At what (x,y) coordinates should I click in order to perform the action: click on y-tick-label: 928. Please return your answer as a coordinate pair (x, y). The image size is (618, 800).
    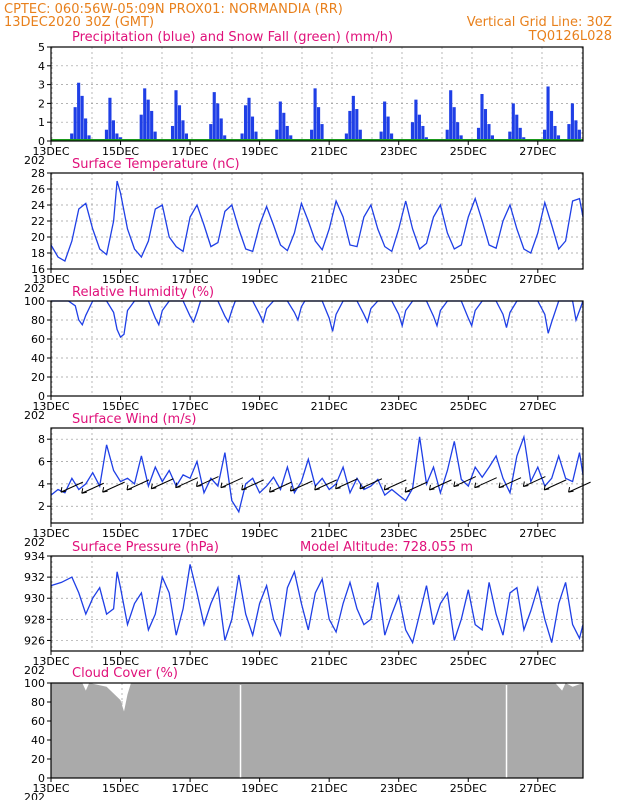
    Looking at the image, I should click on (34, 619).